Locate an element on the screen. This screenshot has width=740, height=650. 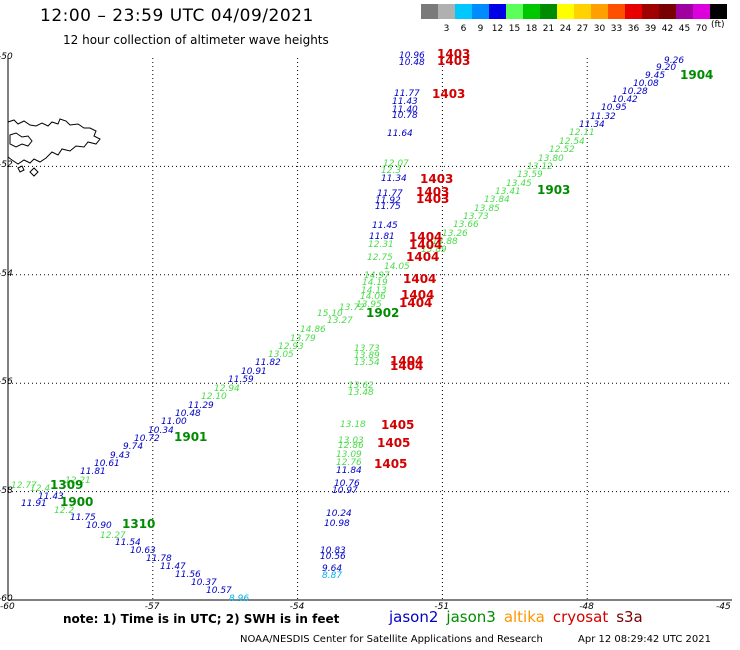
wave-height-label: 13.79 is located at coordinates (303, 339).